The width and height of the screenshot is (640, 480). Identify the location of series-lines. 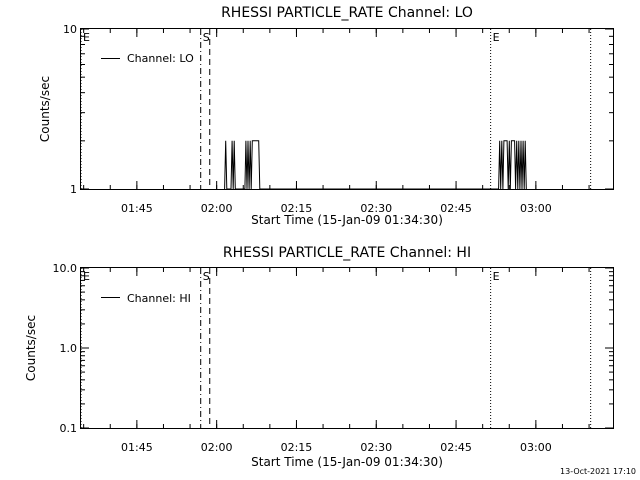
(375, 165).